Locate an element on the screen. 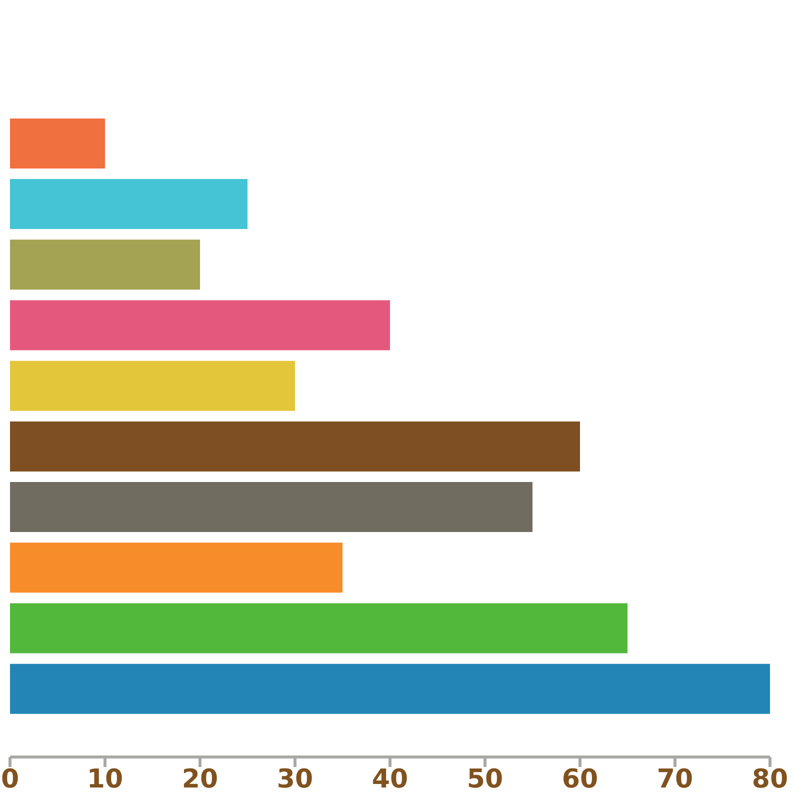 This screenshot has height=800, width=795. x-tick-label: 50 is located at coordinates (485, 779).